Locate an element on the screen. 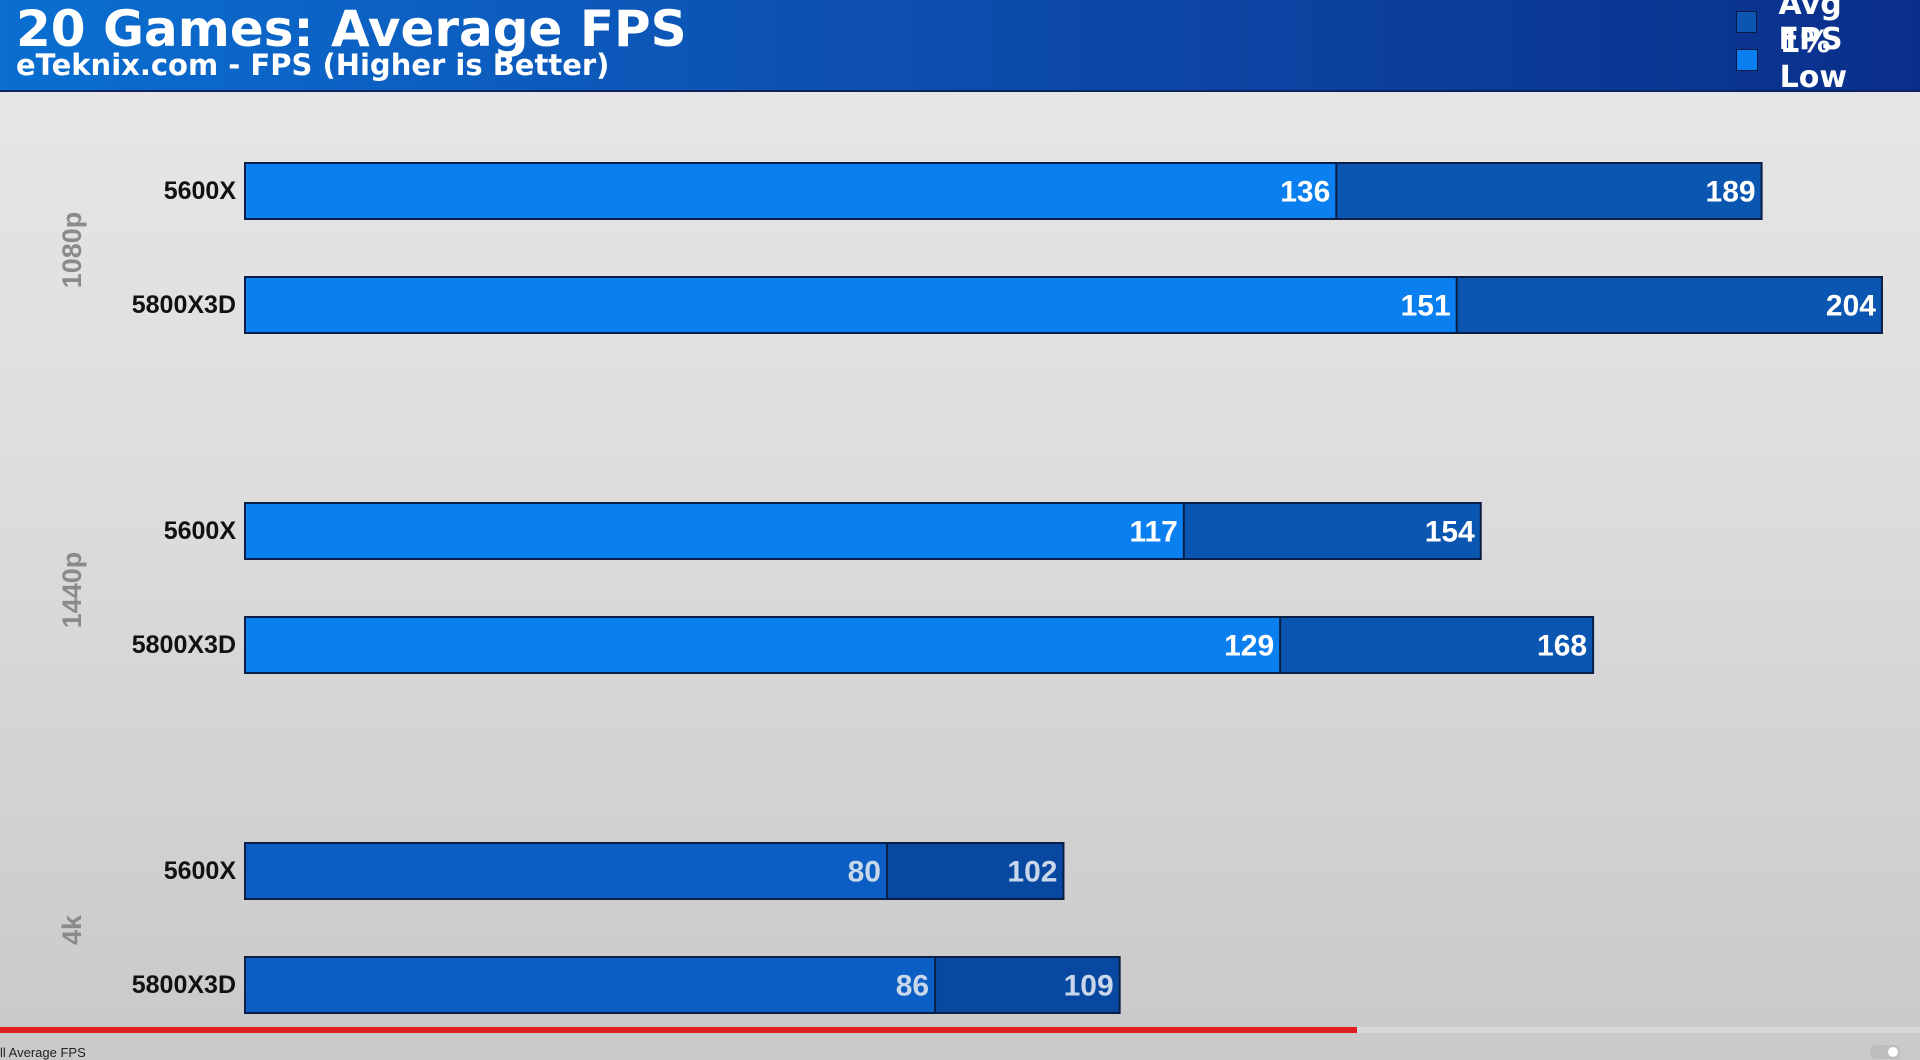  legend-swatch-1pct-low is located at coordinates (1747, 60).